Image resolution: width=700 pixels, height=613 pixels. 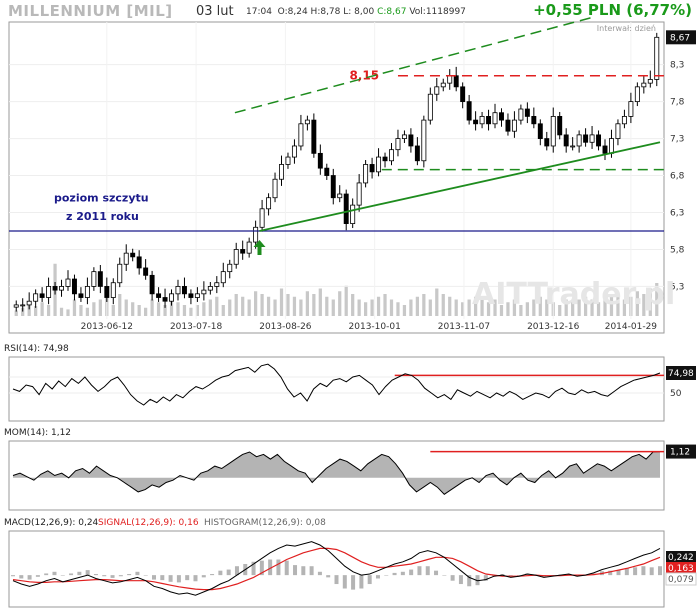 What do you see at coordinates (677, 250) in the screenshot?
I see `price-y-tick-label: 5,8` at bounding box center [677, 250].